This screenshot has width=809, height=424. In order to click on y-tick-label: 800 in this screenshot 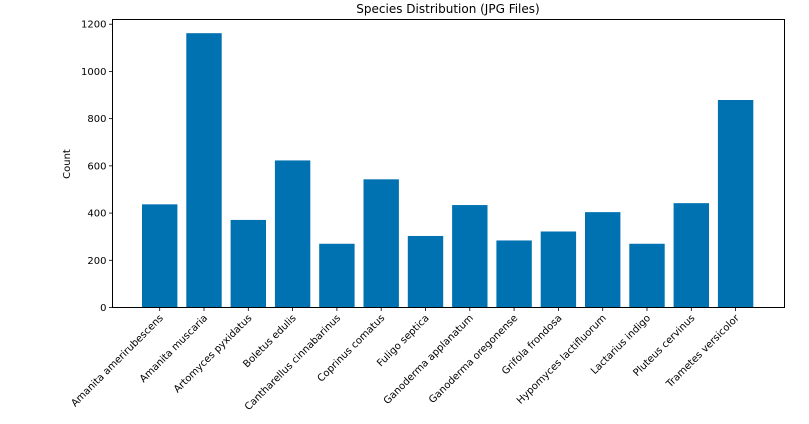, I will do `click(96, 119)`.